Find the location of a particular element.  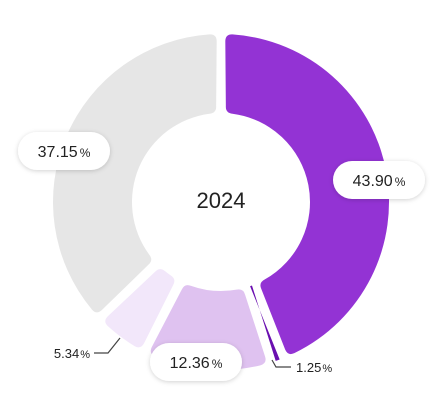

data-label-value: 37.15 is located at coordinates (58, 152).